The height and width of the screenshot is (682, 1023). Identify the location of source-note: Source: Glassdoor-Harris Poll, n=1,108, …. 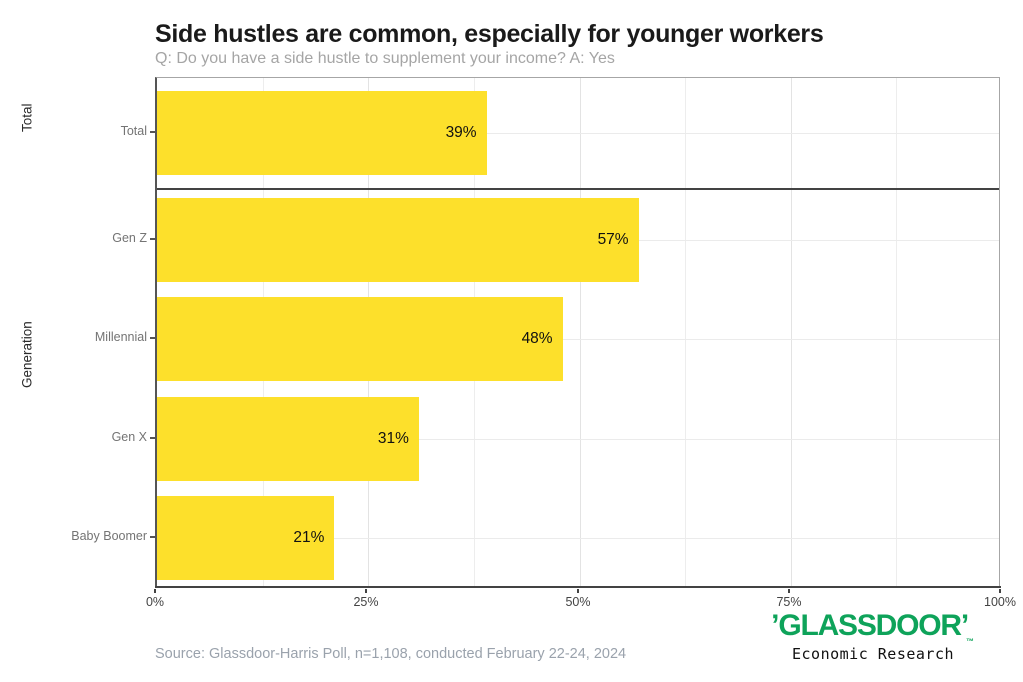
(391, 654).